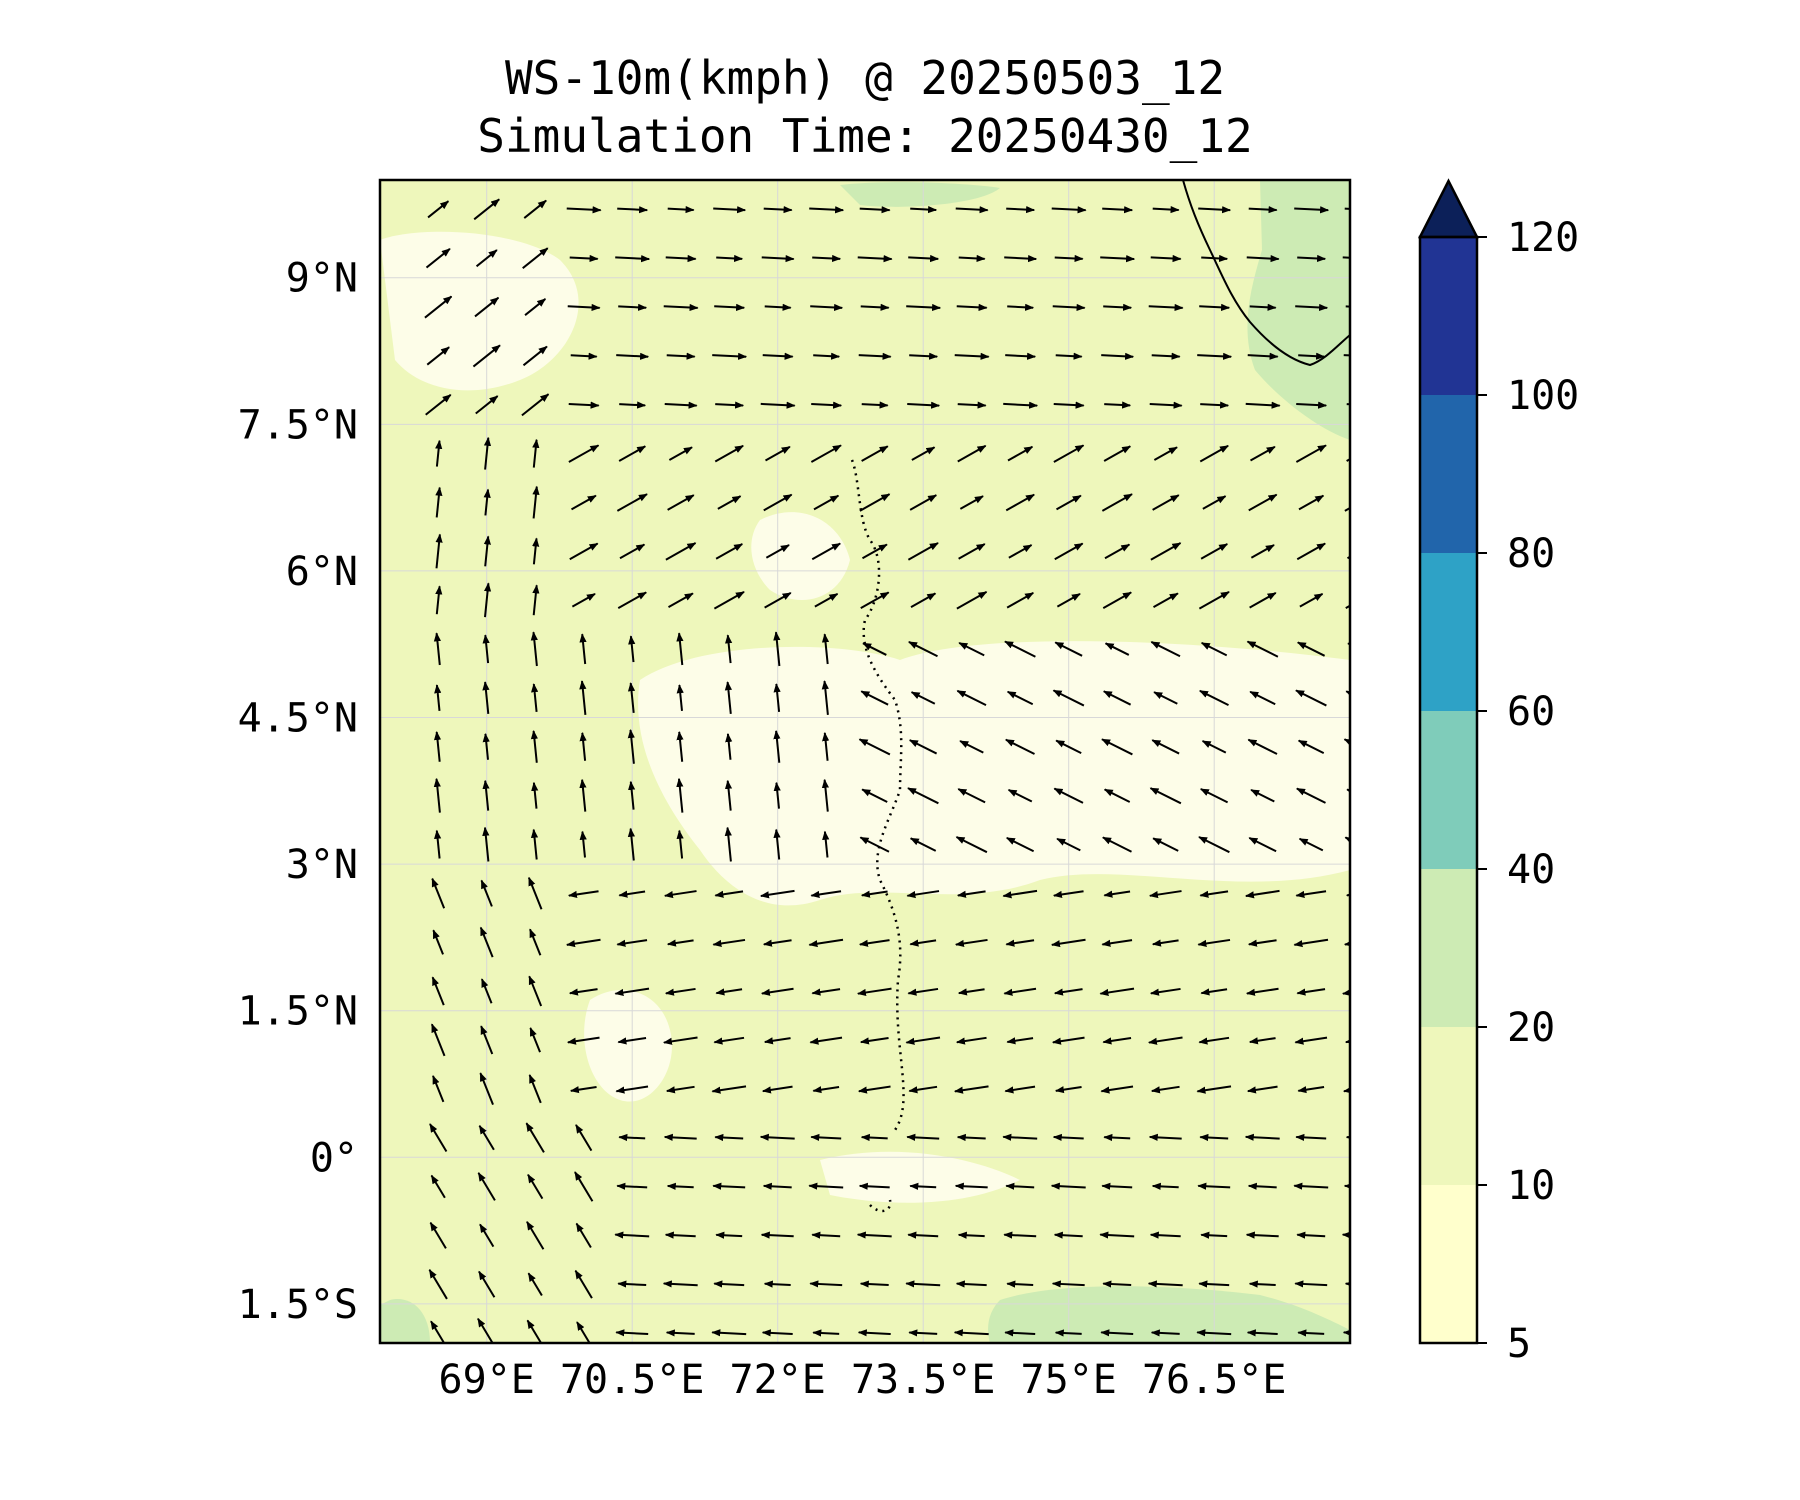 This screenshot has height=1500, width=1800. What do you see at coordinates (1531, 870) in the screenshot?
I see `colorbar-tick-label: 40` at bounding box center [1531, 870].